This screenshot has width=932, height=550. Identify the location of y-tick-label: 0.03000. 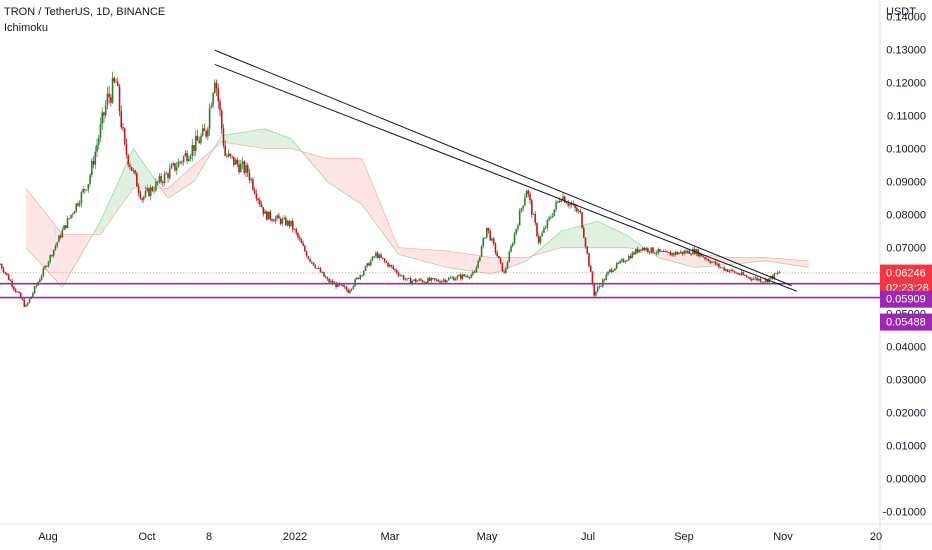
(906, 381).